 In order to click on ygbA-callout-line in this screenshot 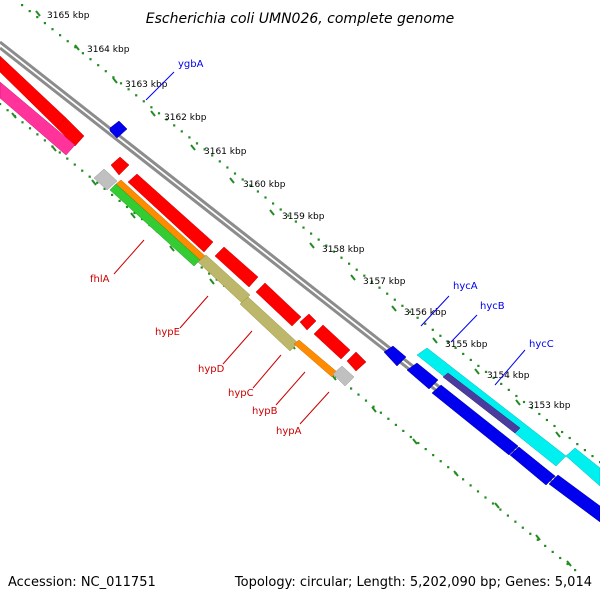, I will do `click(160, 86)`.